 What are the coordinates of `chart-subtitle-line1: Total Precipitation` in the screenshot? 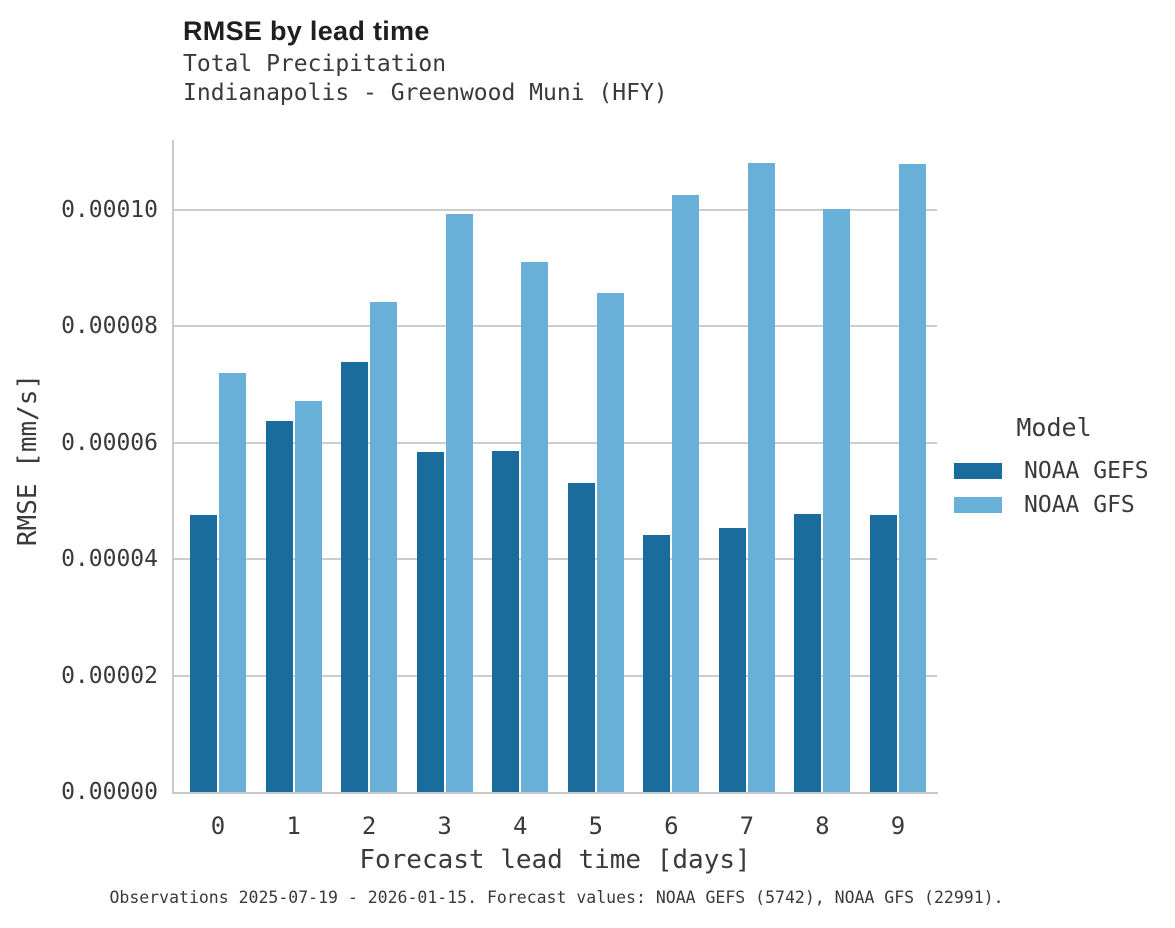 It's located at (315, 64).